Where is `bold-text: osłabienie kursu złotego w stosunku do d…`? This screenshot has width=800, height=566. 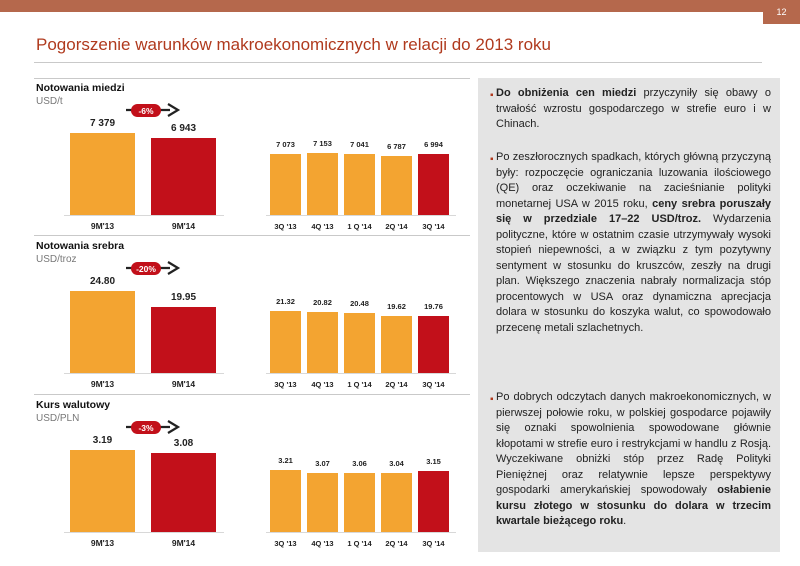
bold-text: osłabienie kursu złotego w stosunku do d… is located at coordinates (633, 505).